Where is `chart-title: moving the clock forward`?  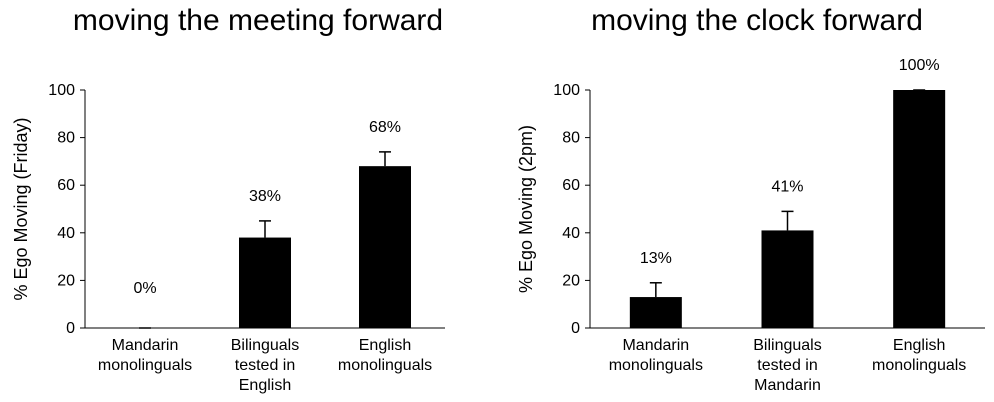 chart-title: moving the clock forward is located at coordinates (757, 20).